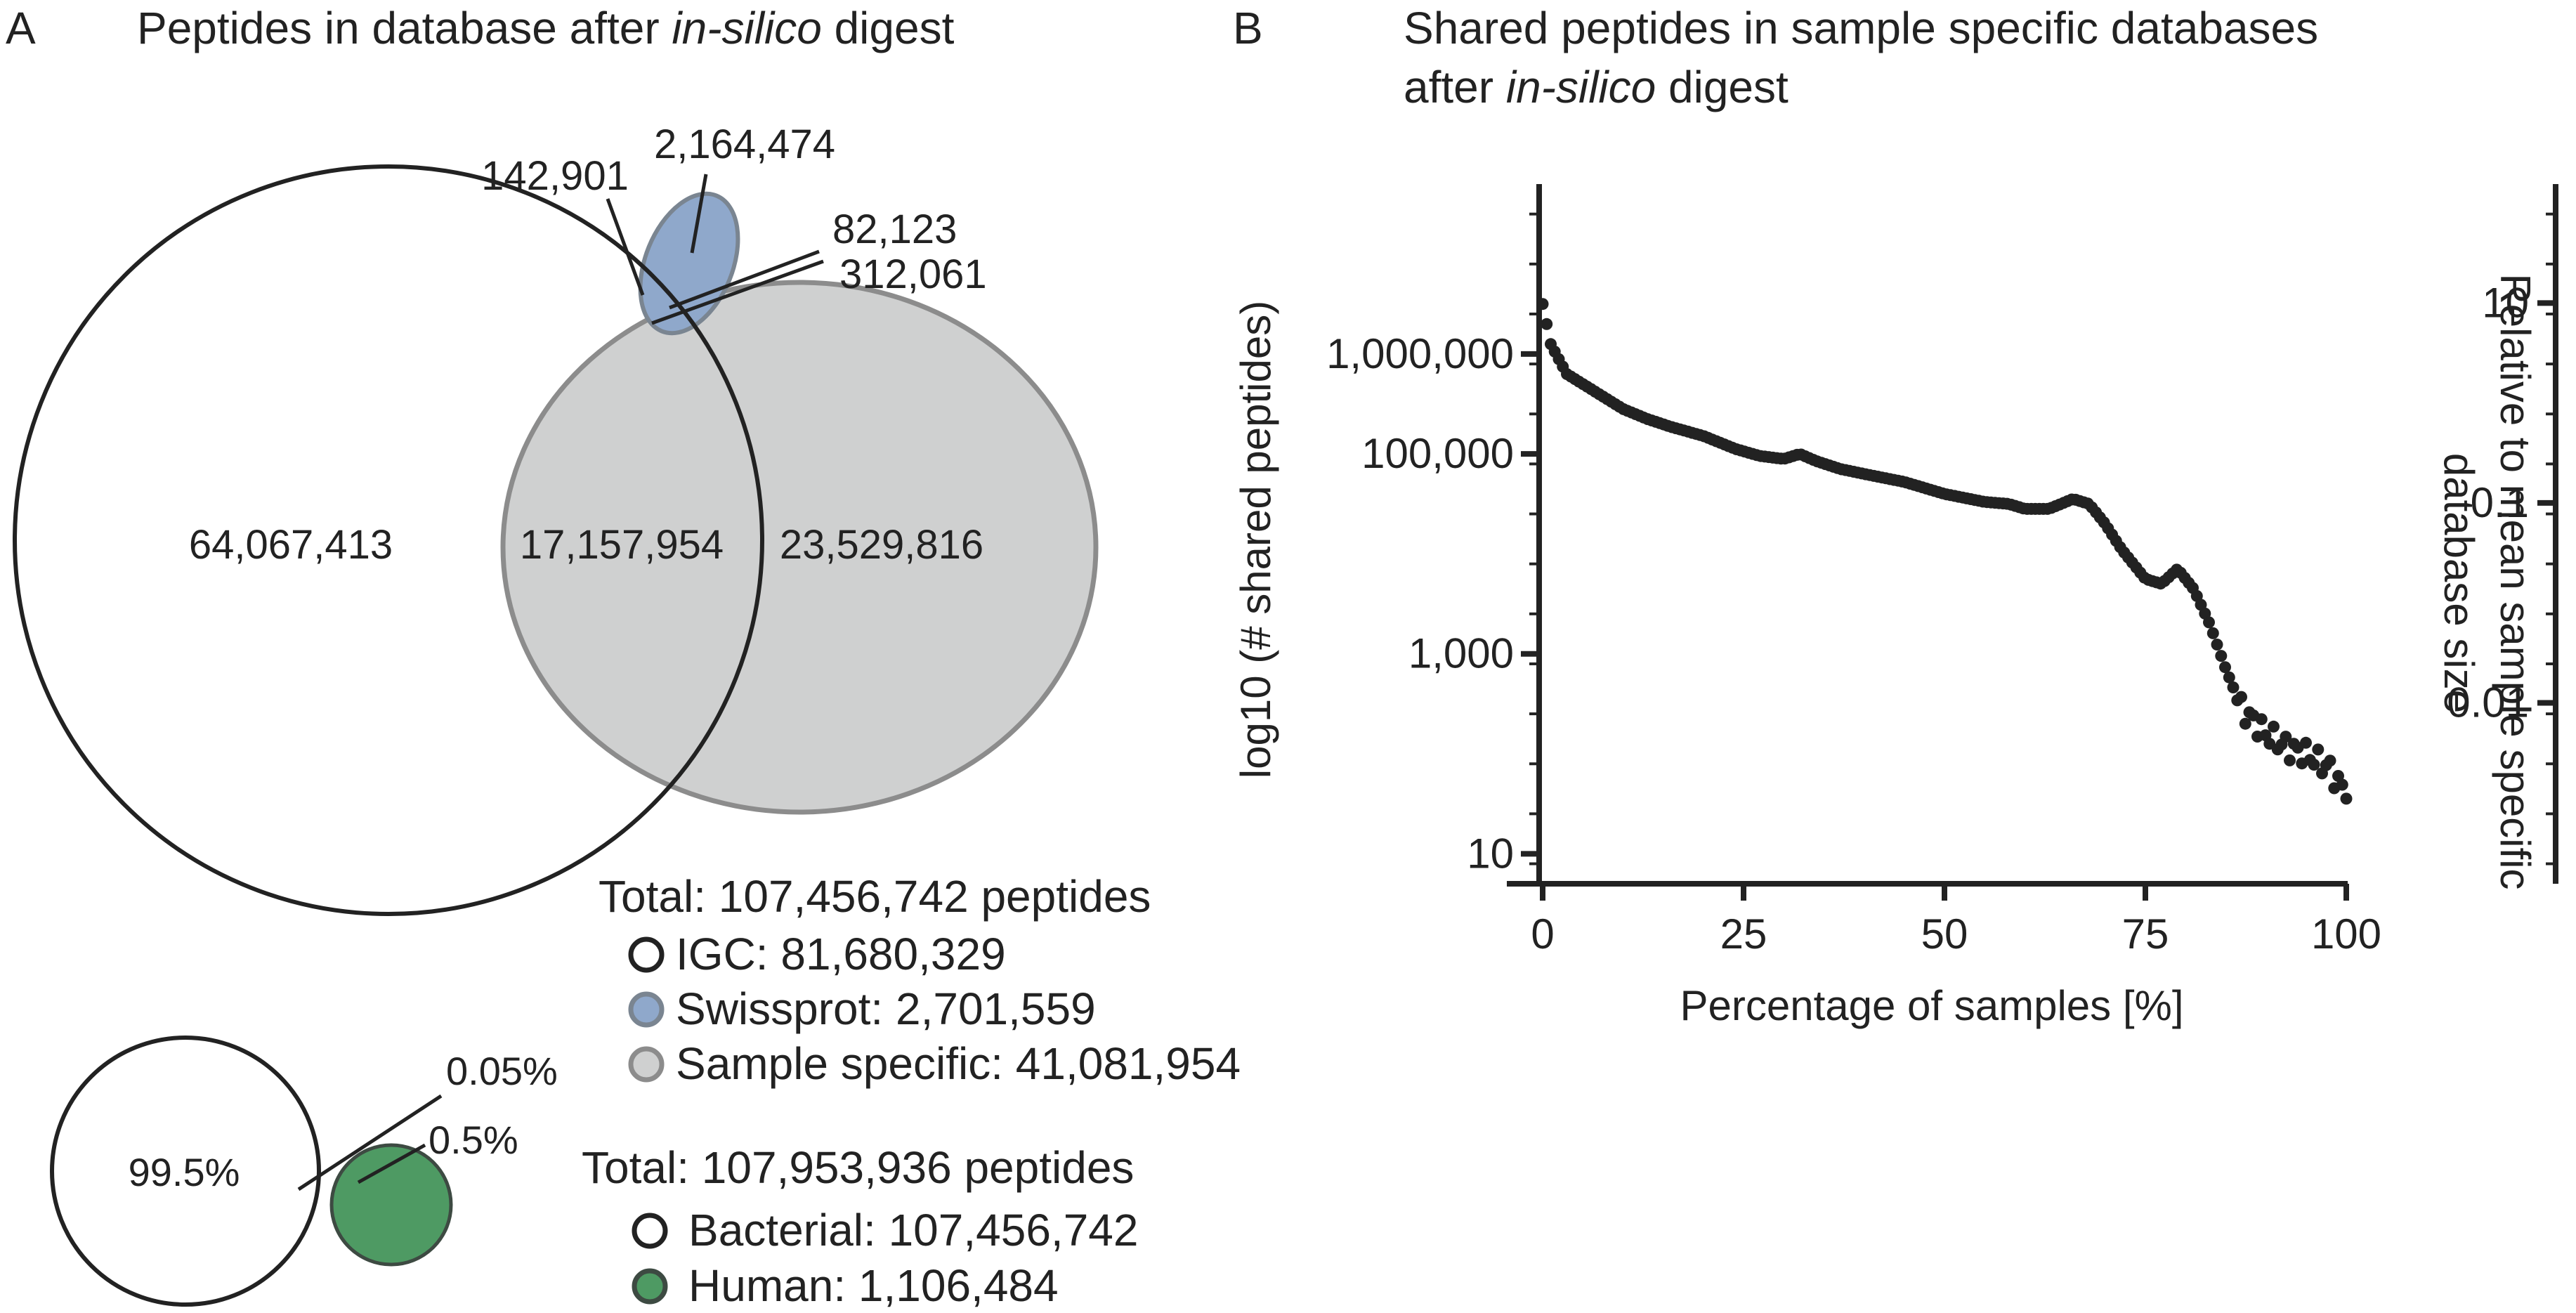  I want to click on y-tick-label: 10, so click(1491, 853).